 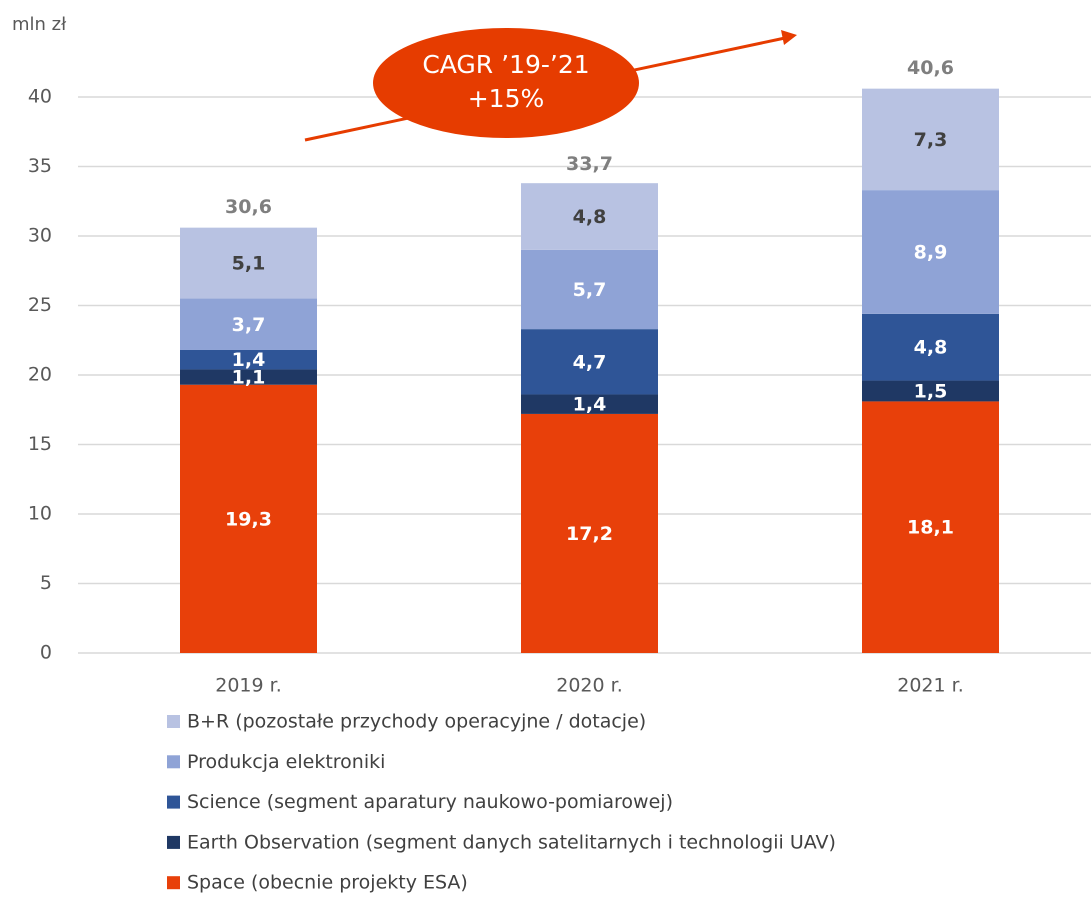 What do you see at coordinates (40, 236) in the screenshot?
I see `y-tick-label: 30` at bounding box center [40, 236].